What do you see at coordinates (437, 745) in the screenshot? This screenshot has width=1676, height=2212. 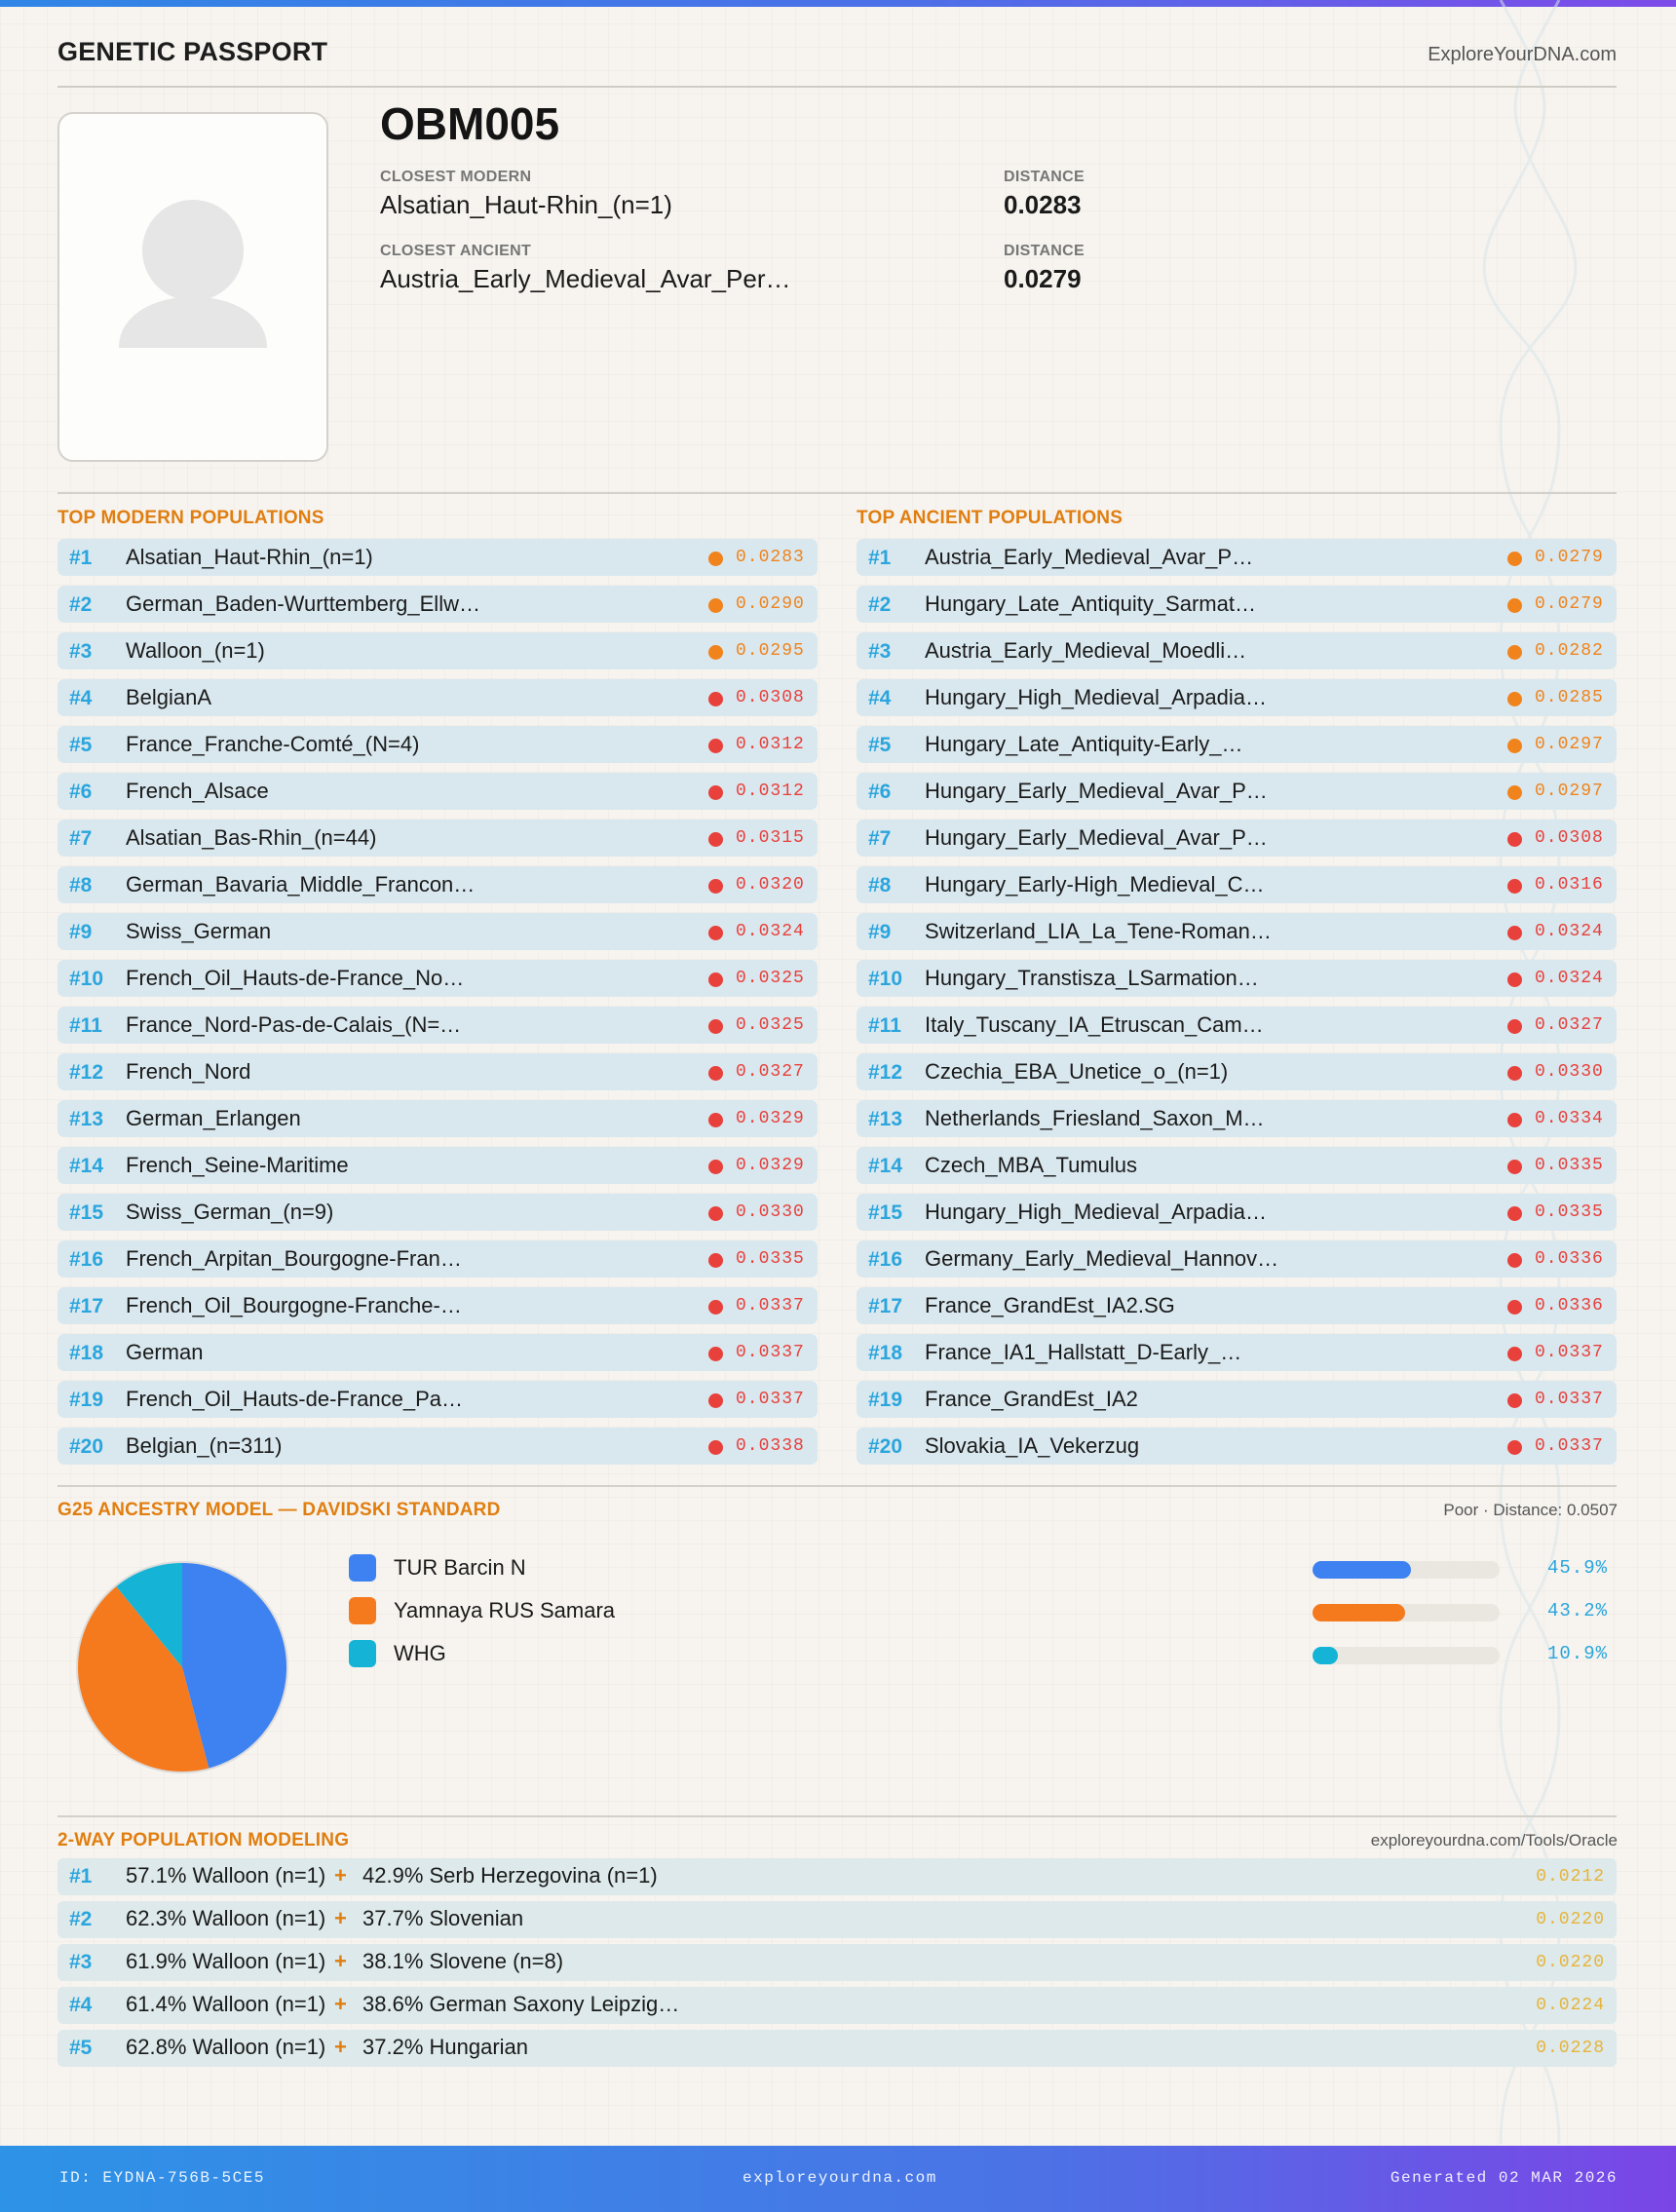 I see `population-row: #5 France_Franche-Comté_(N=4) 0.0312` at bounding box center [437, 745].